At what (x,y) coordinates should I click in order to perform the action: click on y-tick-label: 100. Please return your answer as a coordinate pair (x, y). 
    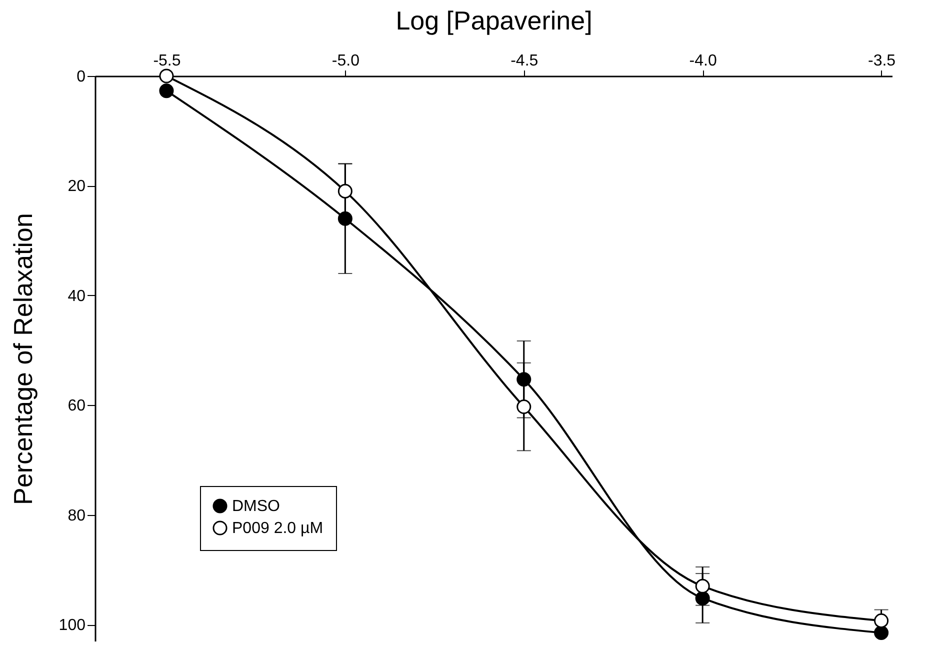
    Looking at the image, I should click on (72, 625).